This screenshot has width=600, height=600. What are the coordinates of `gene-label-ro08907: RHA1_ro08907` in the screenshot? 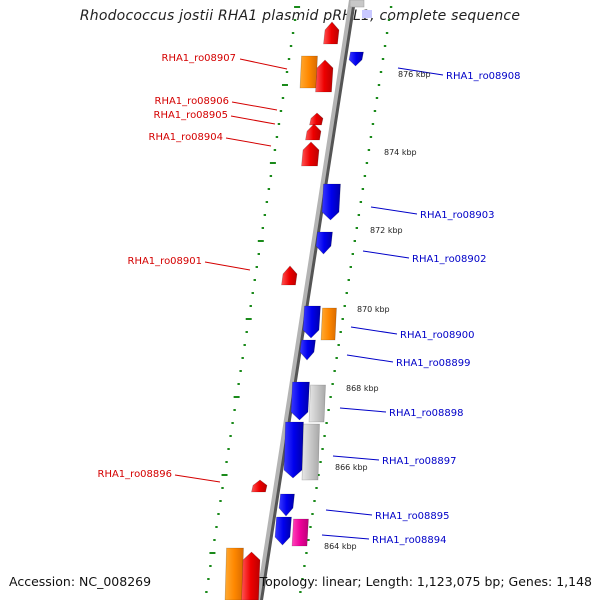 It's located at (199, 58).